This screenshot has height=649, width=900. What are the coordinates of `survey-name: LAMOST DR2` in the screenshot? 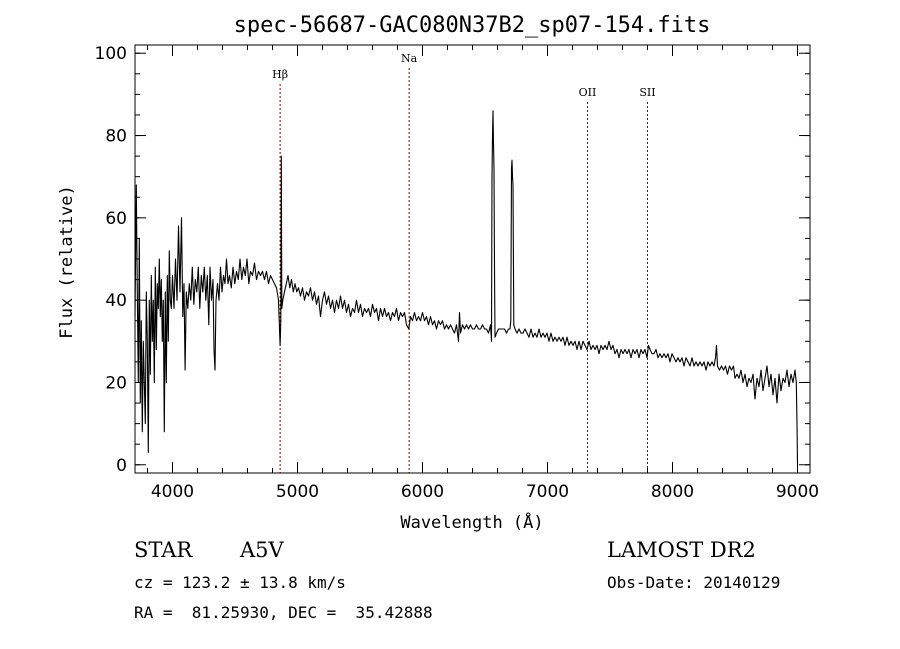 It's located at (681, 550).